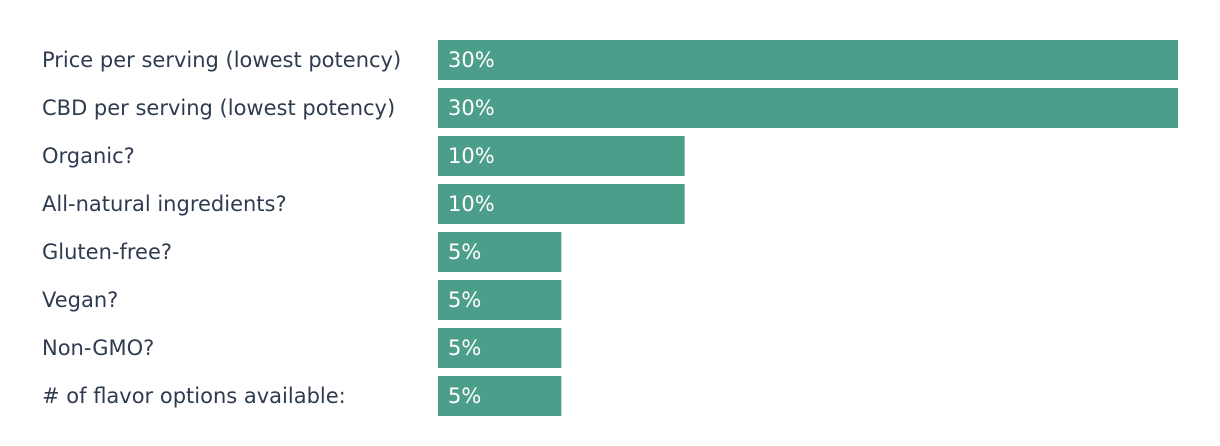  Describe the element at coordinates (218, 108) in the screenshot. I see `category-label: CBD per serving (lowest potency)` at that location.